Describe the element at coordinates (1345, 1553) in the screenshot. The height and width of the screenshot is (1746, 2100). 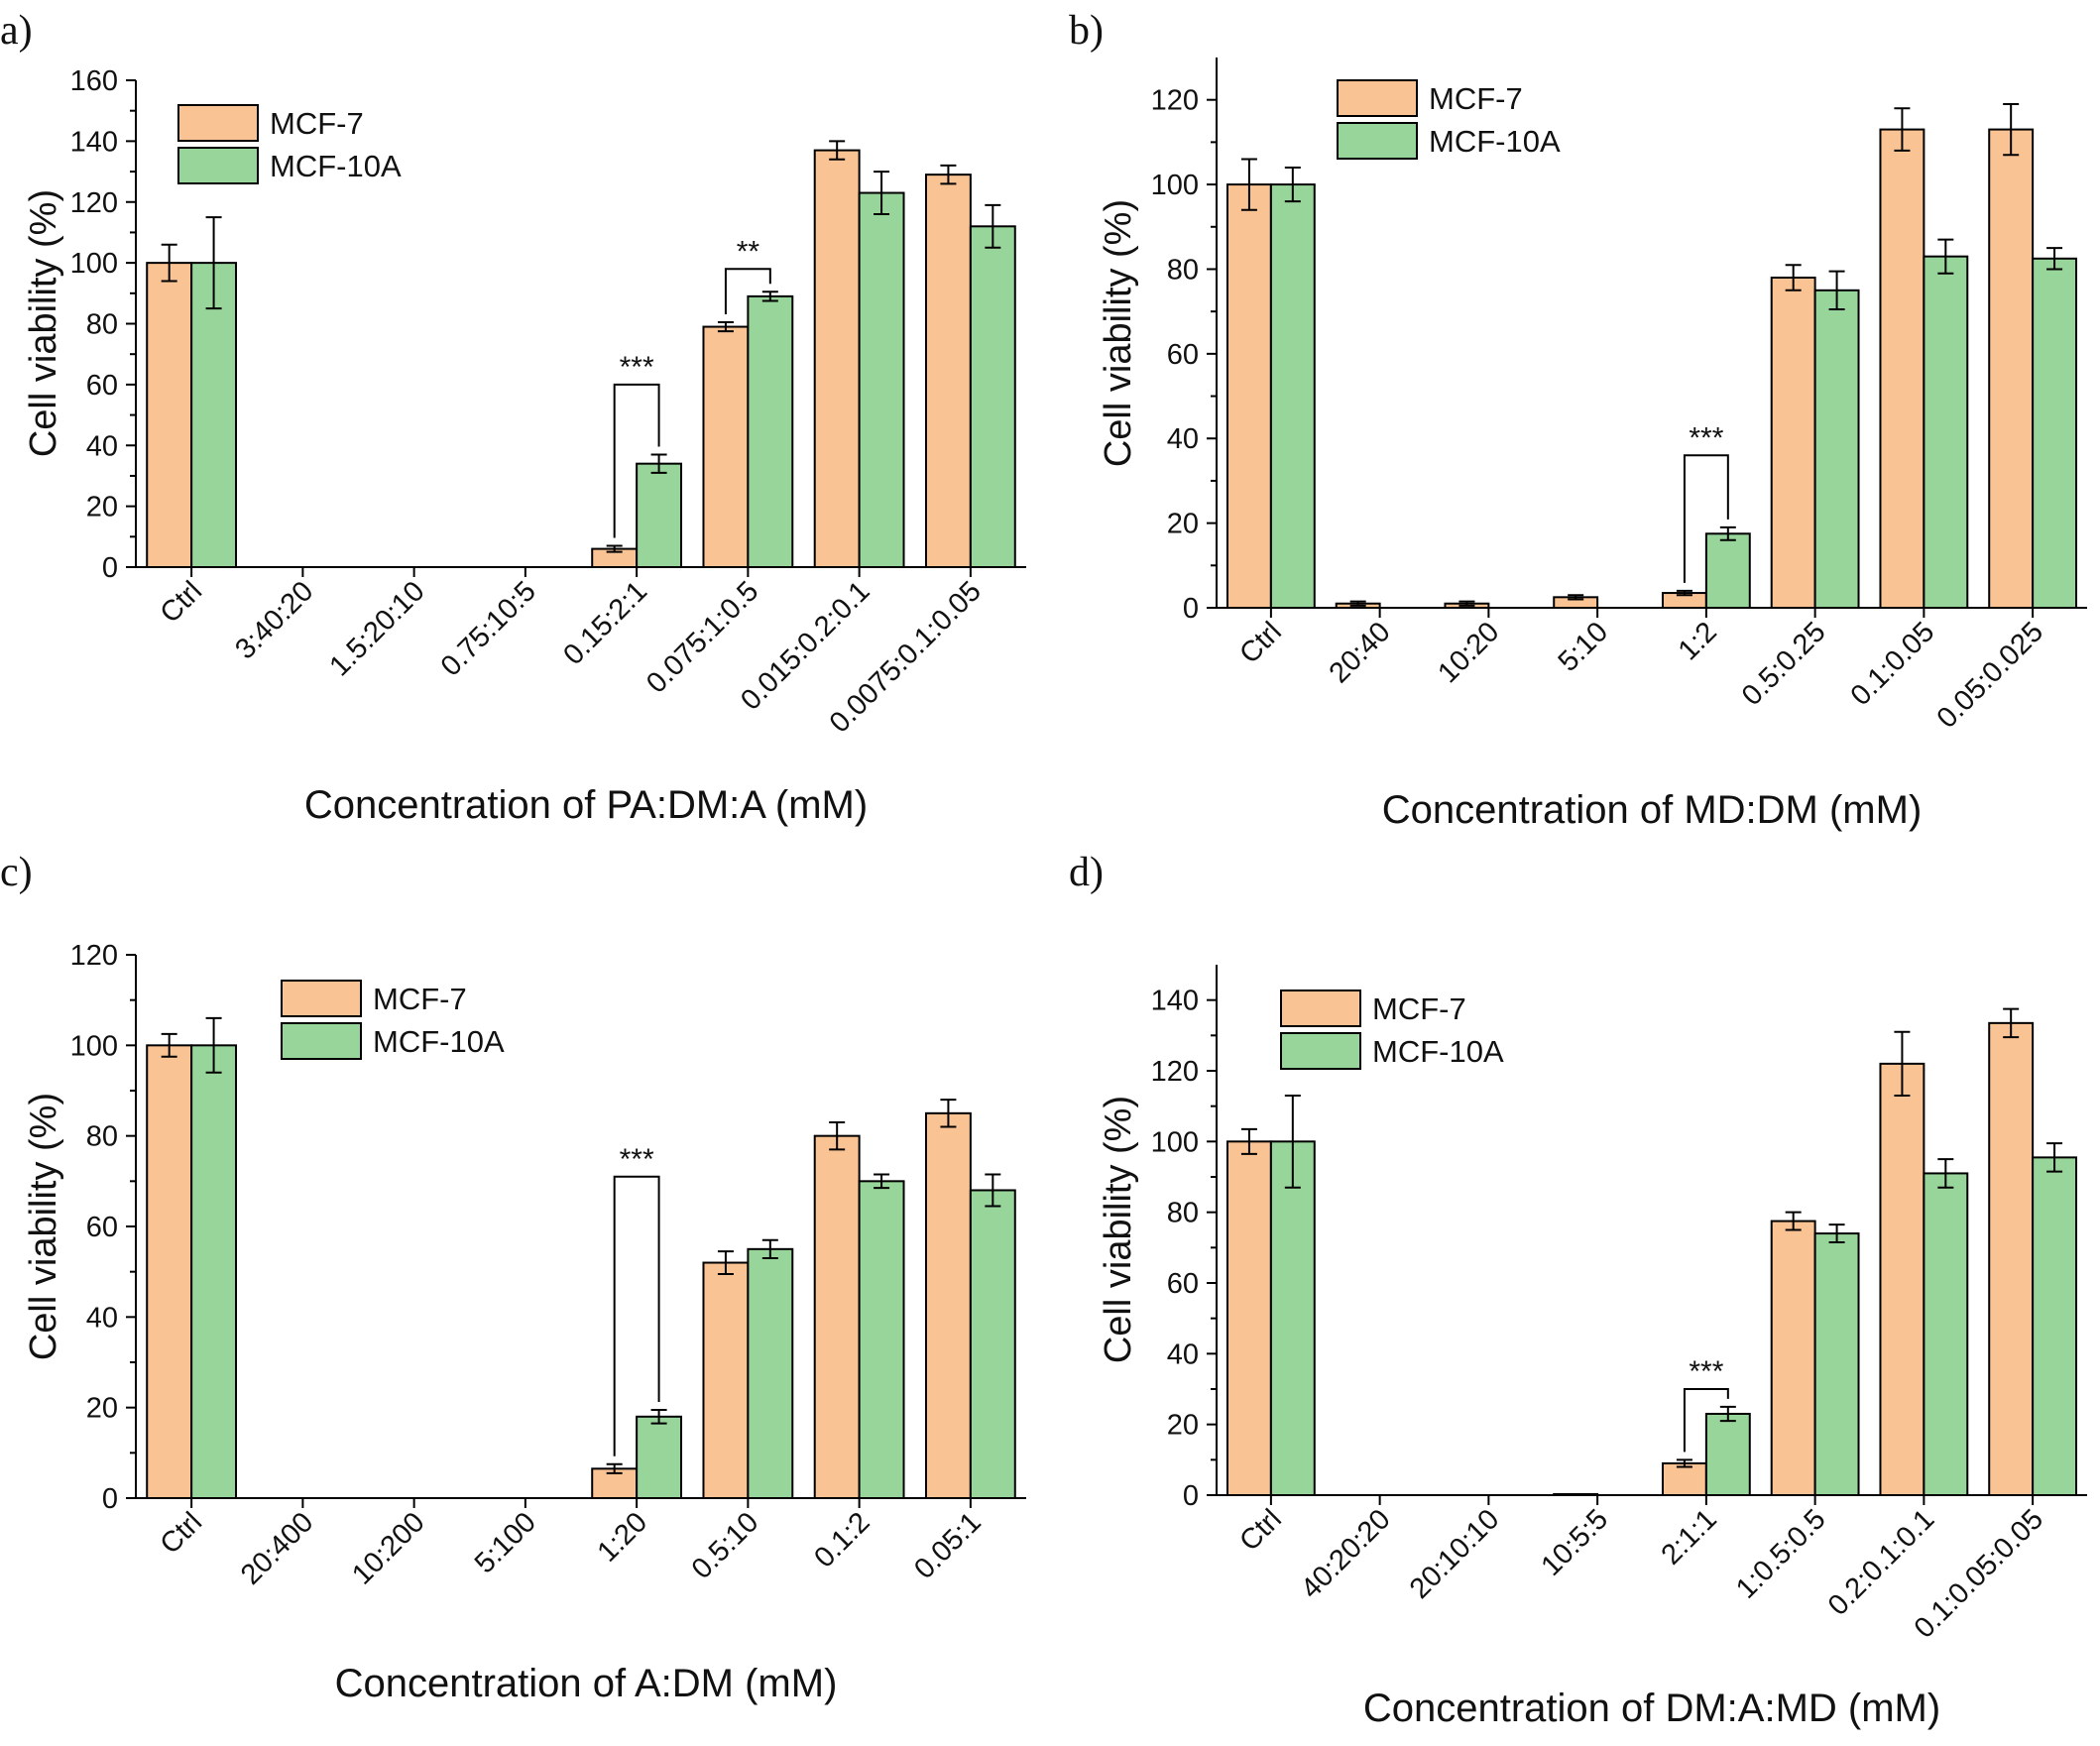
I see `x-tick-label: 40:20:20` at that location.